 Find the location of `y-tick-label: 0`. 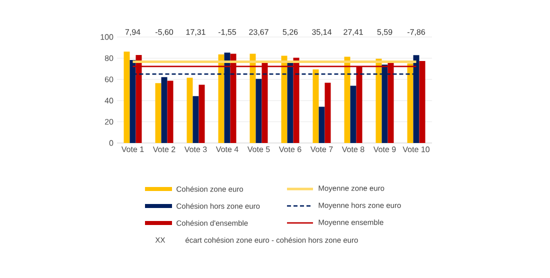

y-tick-label: 0 is located at coordinates (111, 143).